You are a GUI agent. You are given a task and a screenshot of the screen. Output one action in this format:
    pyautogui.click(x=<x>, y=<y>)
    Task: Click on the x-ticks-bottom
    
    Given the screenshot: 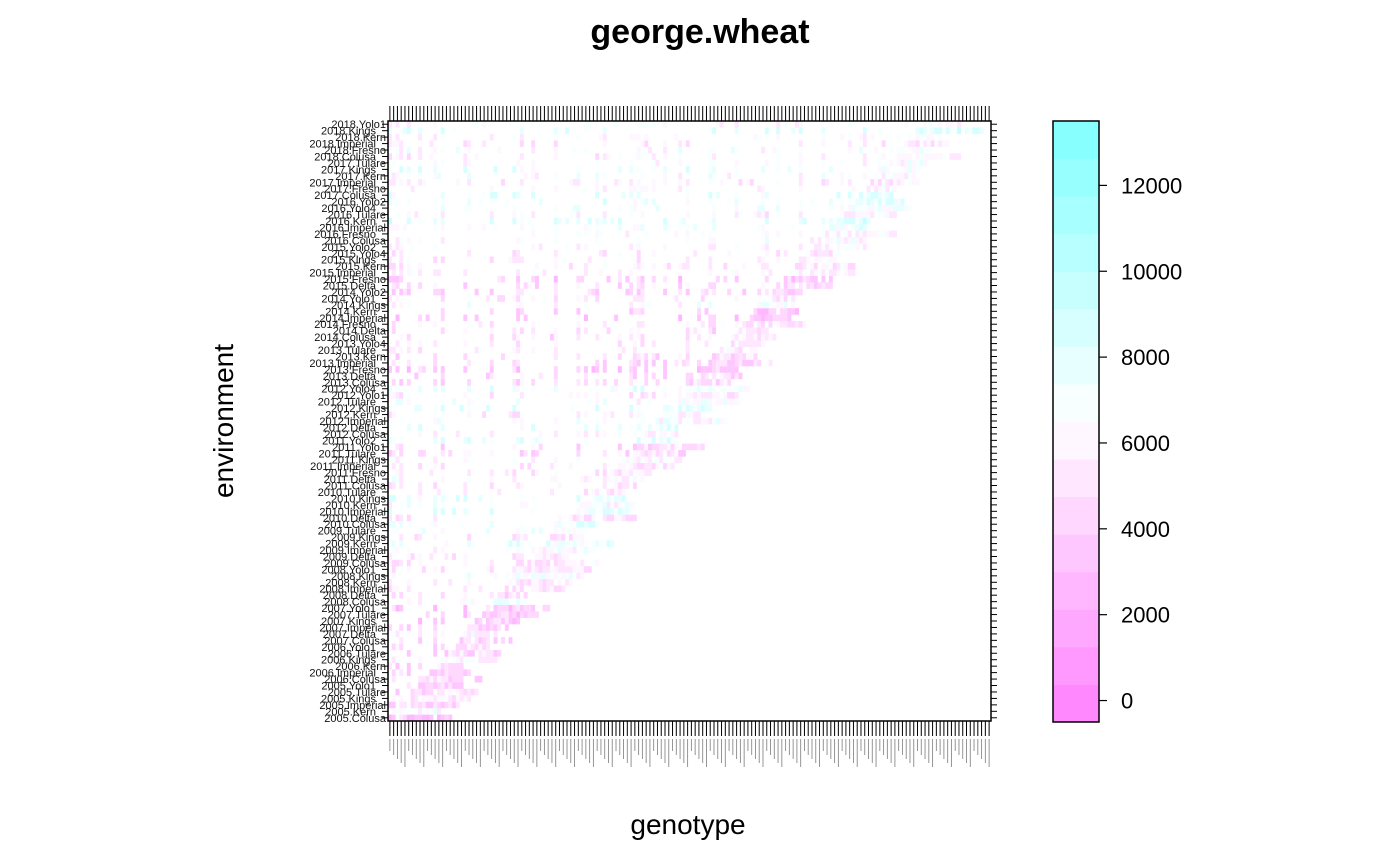 What is the action you would take?
    pyautogui.click(x=689, y=728)
    